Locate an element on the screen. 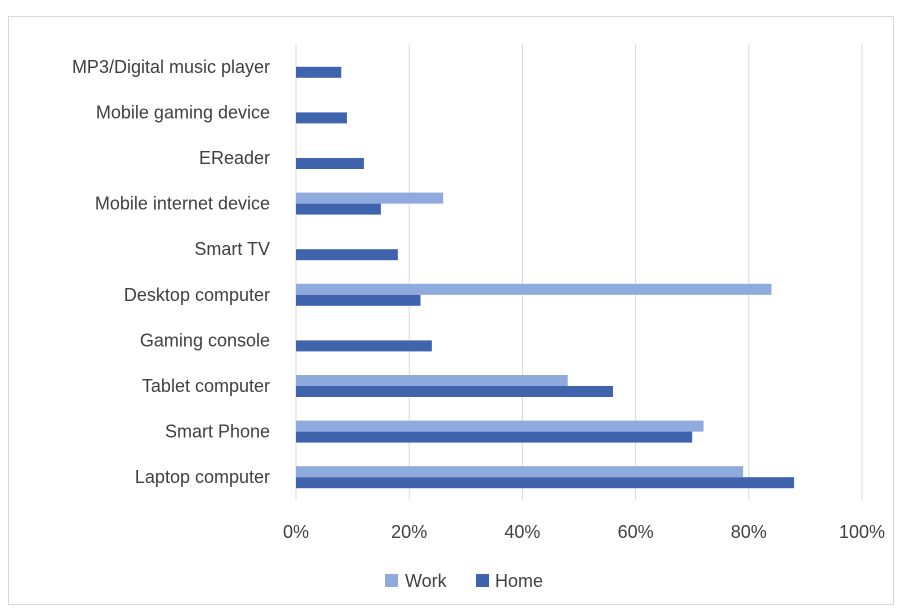 The width and height of the screenshot is (905, 613). category-label: Mobile internet device is located at coordinates (182, 204).